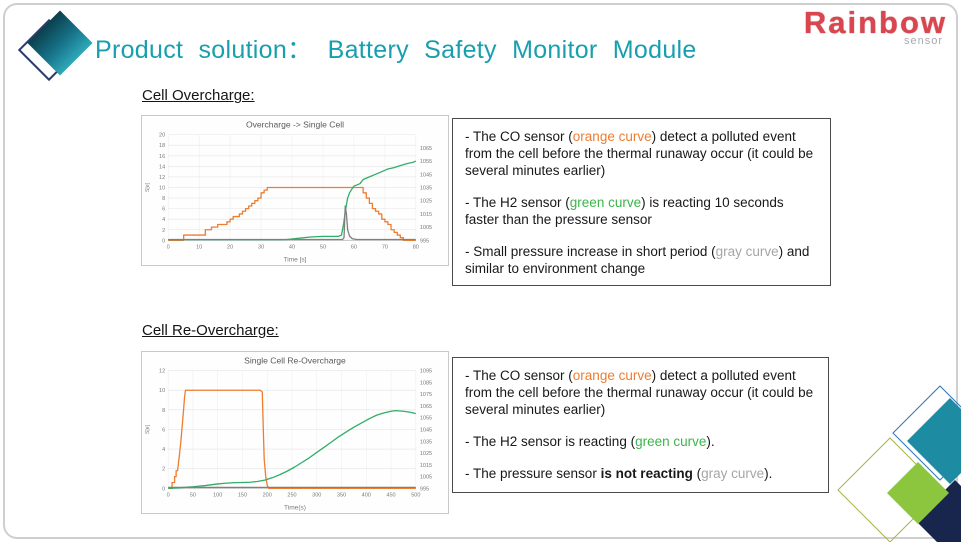 This screenshot has width=961, height=542. I want to click on svg-text: 14, so click(162, 167).